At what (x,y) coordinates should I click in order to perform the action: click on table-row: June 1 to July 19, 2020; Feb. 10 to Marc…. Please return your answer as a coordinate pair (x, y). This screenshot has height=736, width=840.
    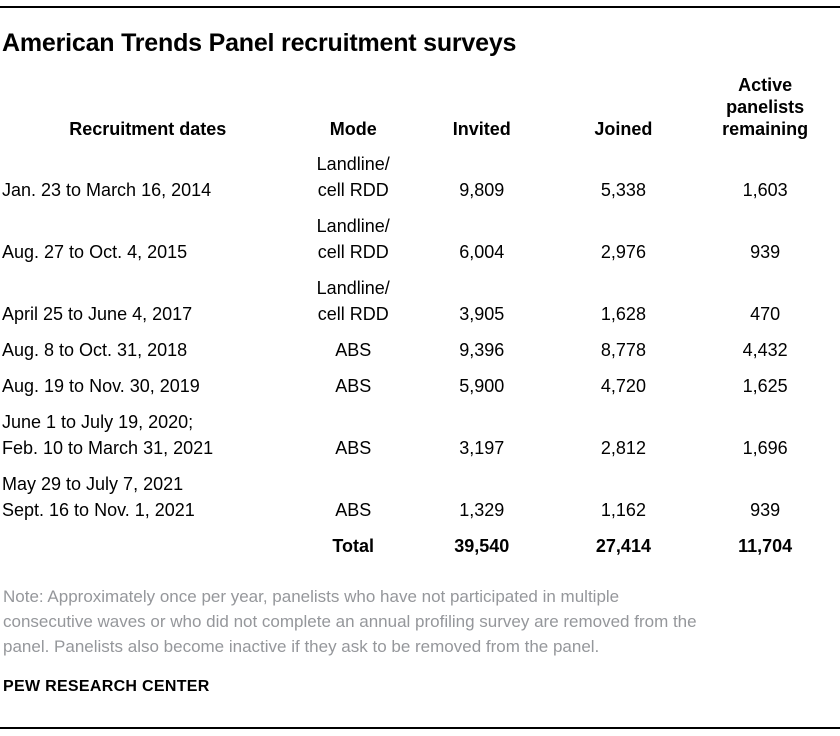
    Looking at the image, I should click on (418, 435).